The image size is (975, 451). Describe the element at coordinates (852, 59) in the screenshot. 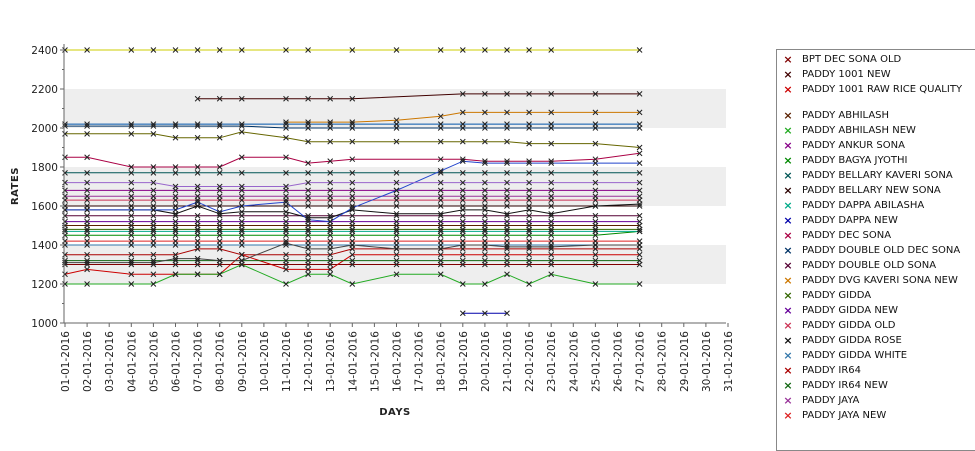

I see `legend-label: BPT DEC SONA OLD` at that location.